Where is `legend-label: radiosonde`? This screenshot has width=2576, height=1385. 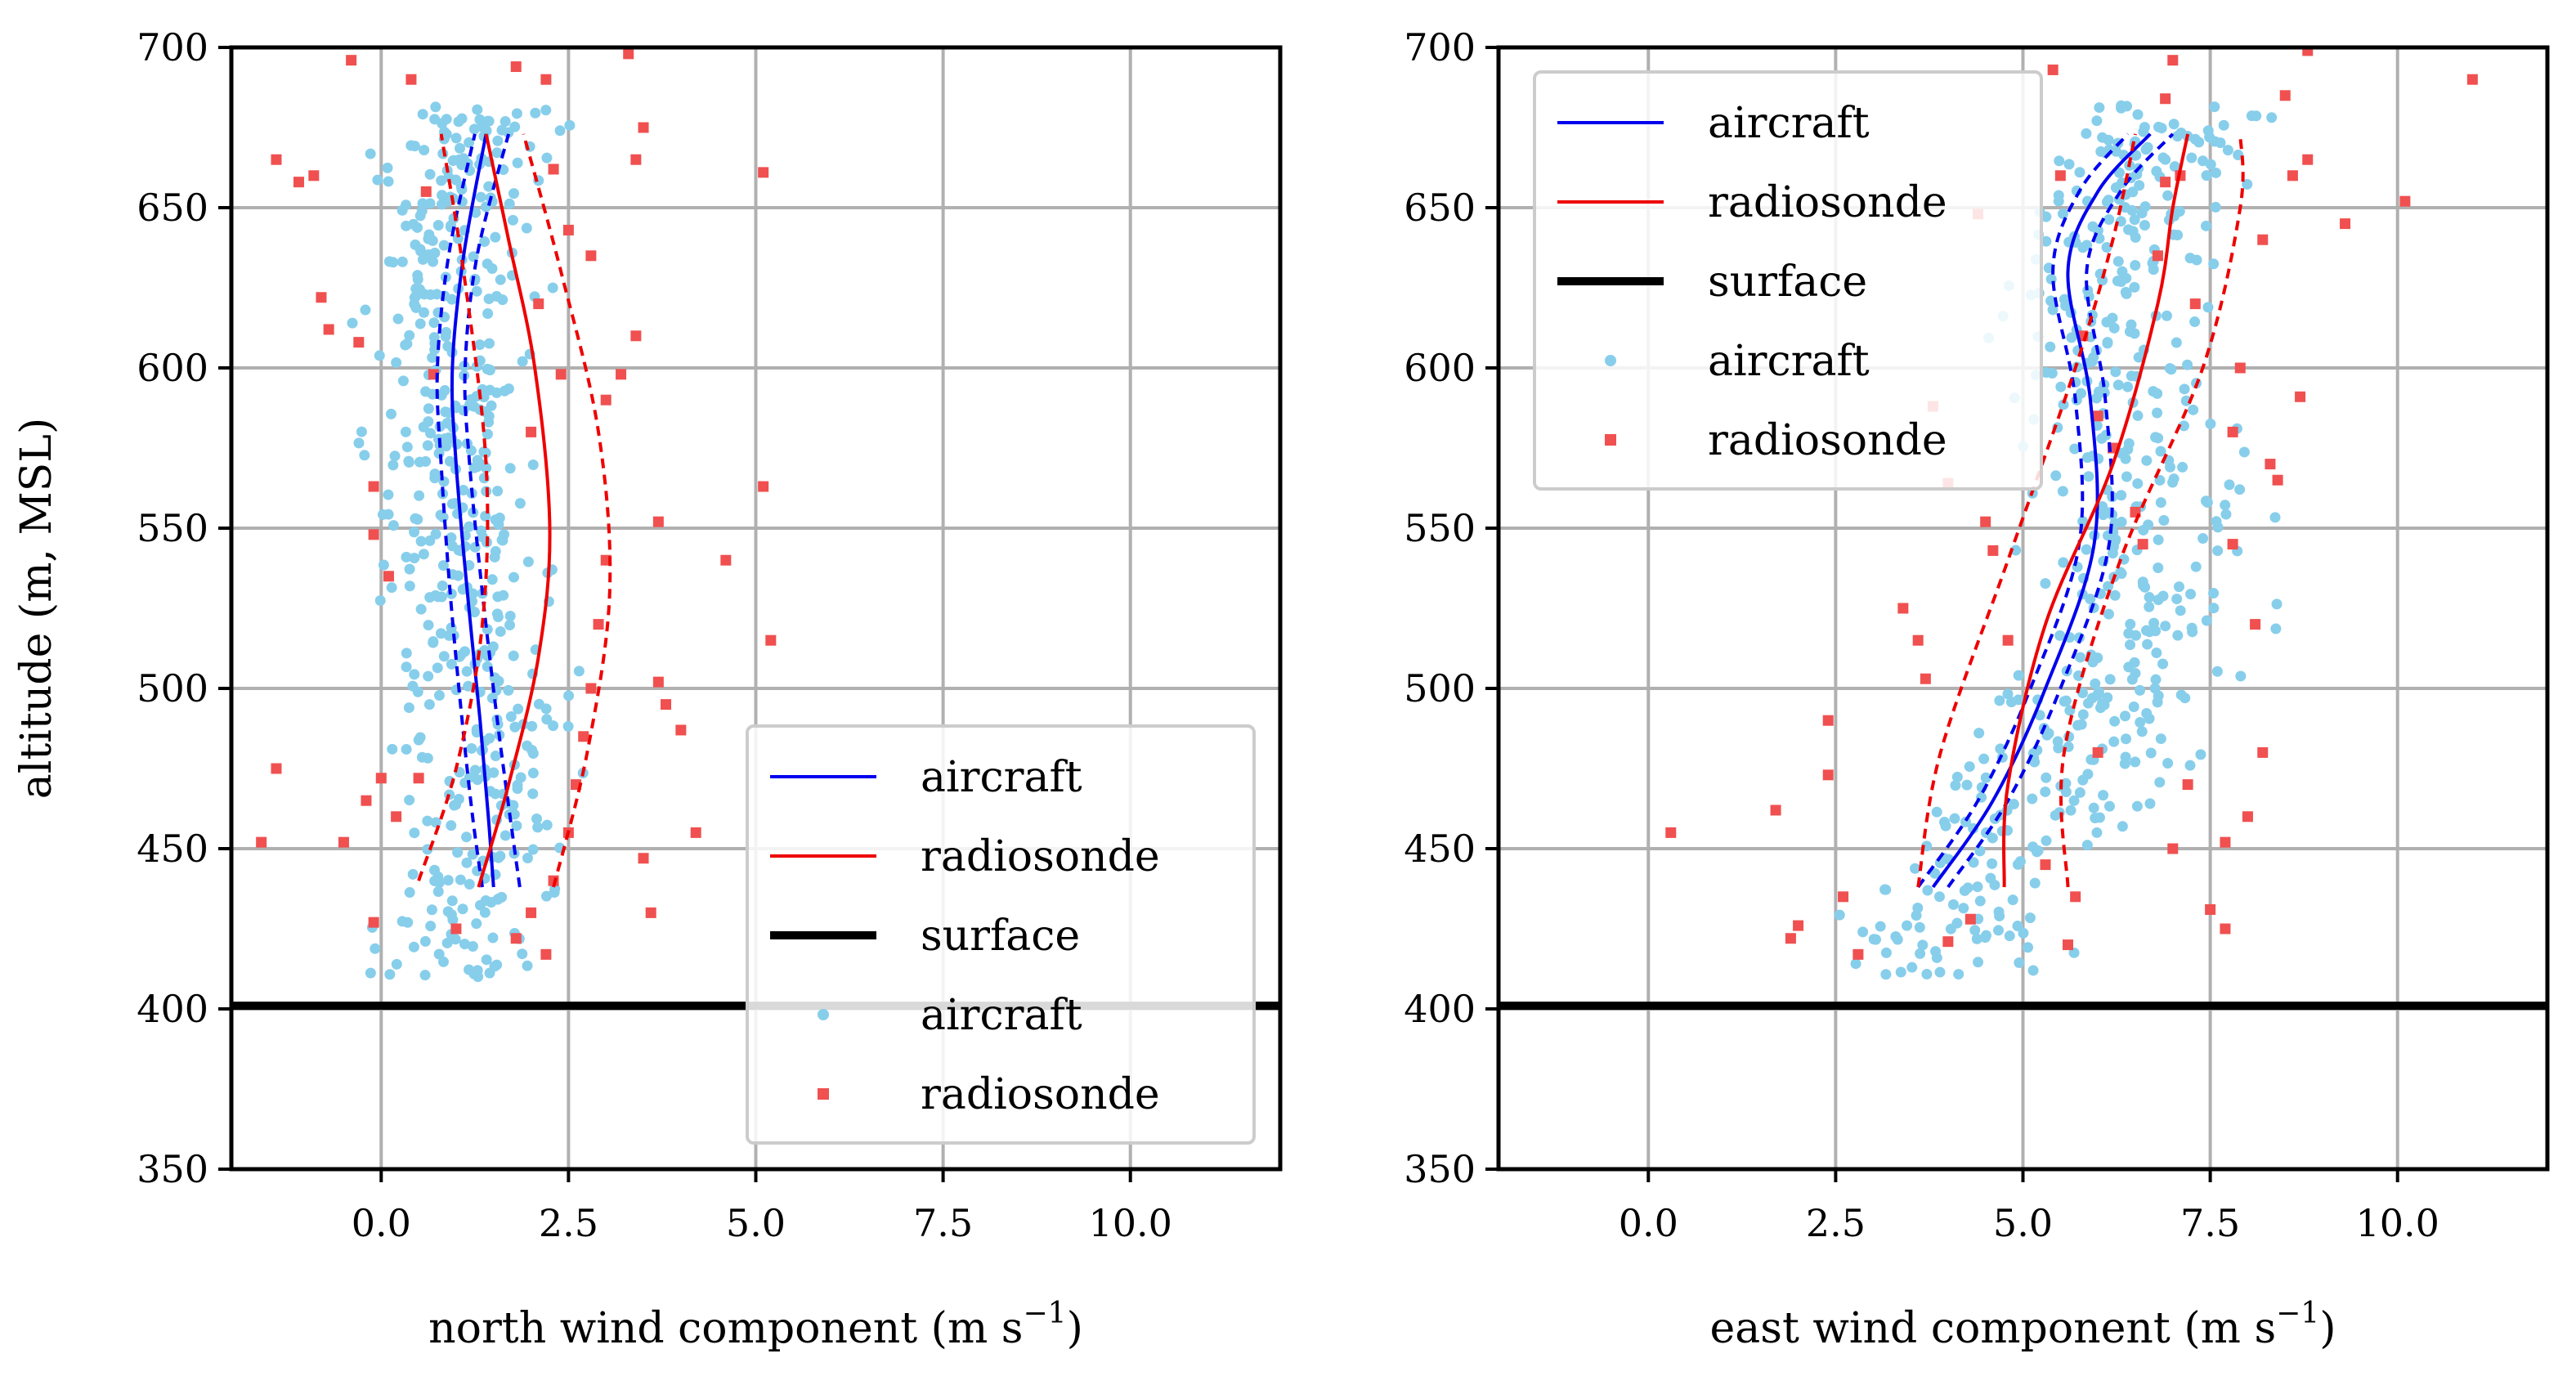 legend-label: radiosonde is located at coordinates (1828, 441).